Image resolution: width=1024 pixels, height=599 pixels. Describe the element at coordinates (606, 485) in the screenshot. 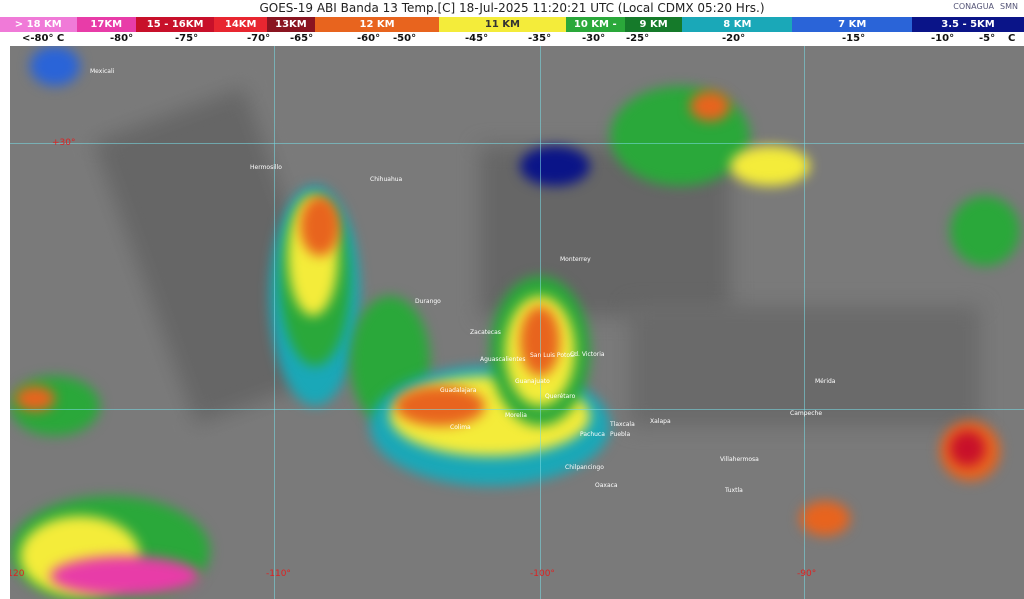

I see `city-label: Oaxaca` at that location.